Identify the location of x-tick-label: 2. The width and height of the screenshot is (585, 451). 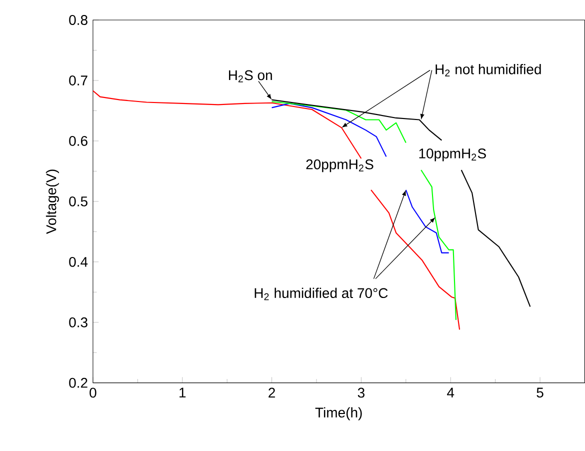
(271, 393).